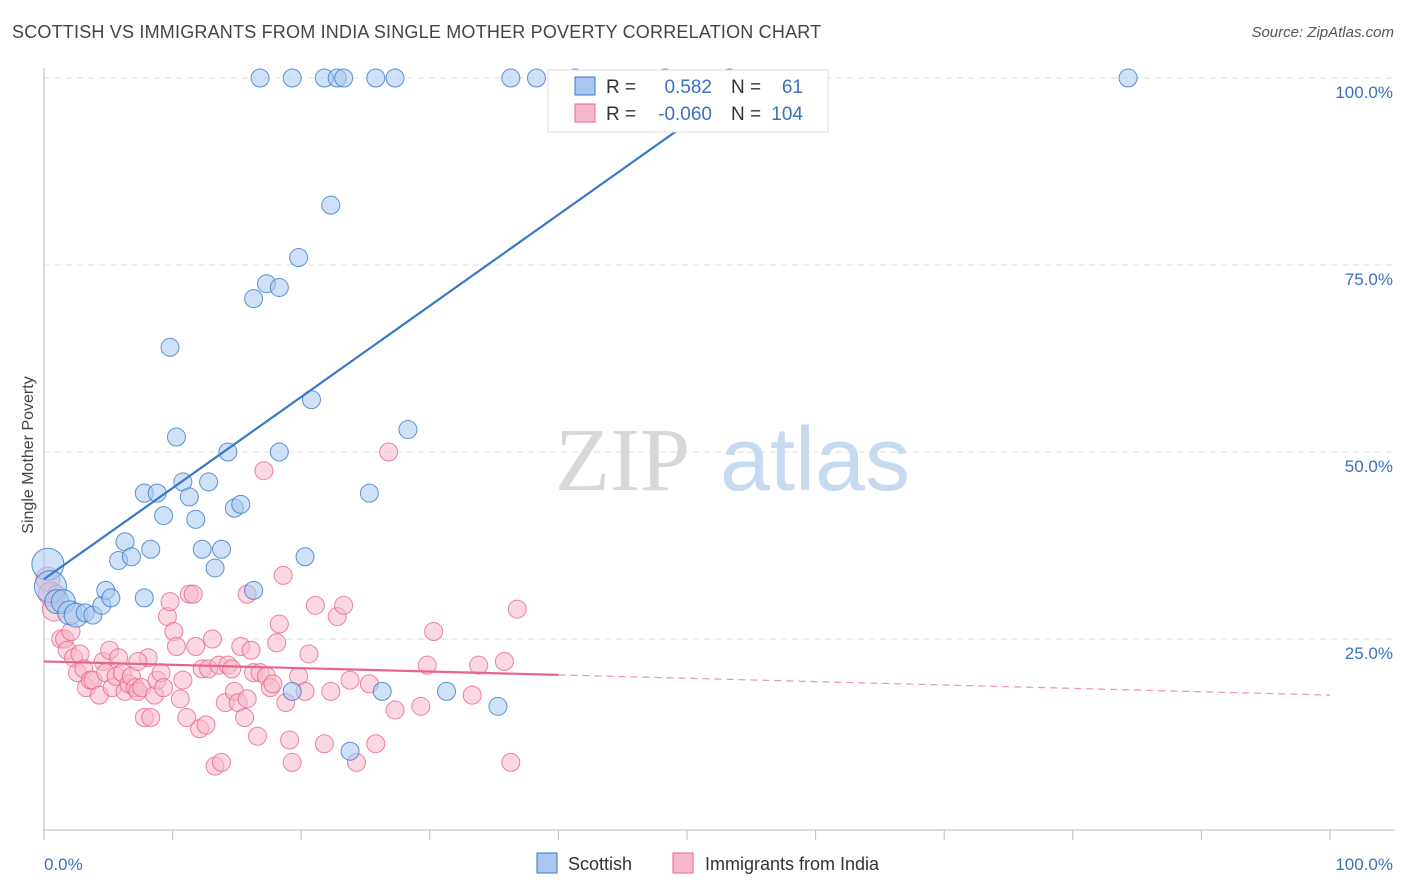  I want to click on legend-label-scottish: Scottish, so click(600, 864).